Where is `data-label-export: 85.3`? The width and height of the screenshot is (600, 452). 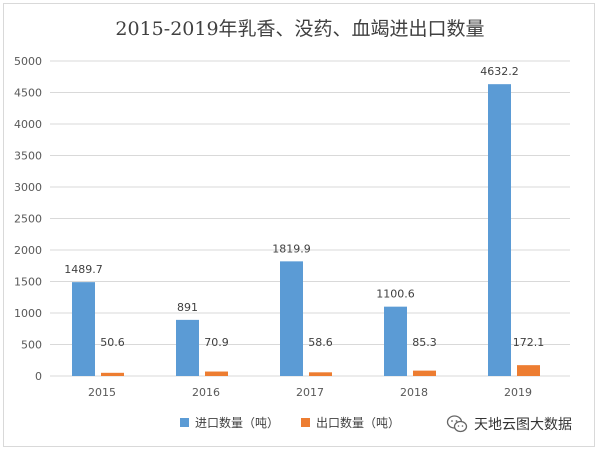 data-label-export: 85.3 is located at coordinates (424, 342).